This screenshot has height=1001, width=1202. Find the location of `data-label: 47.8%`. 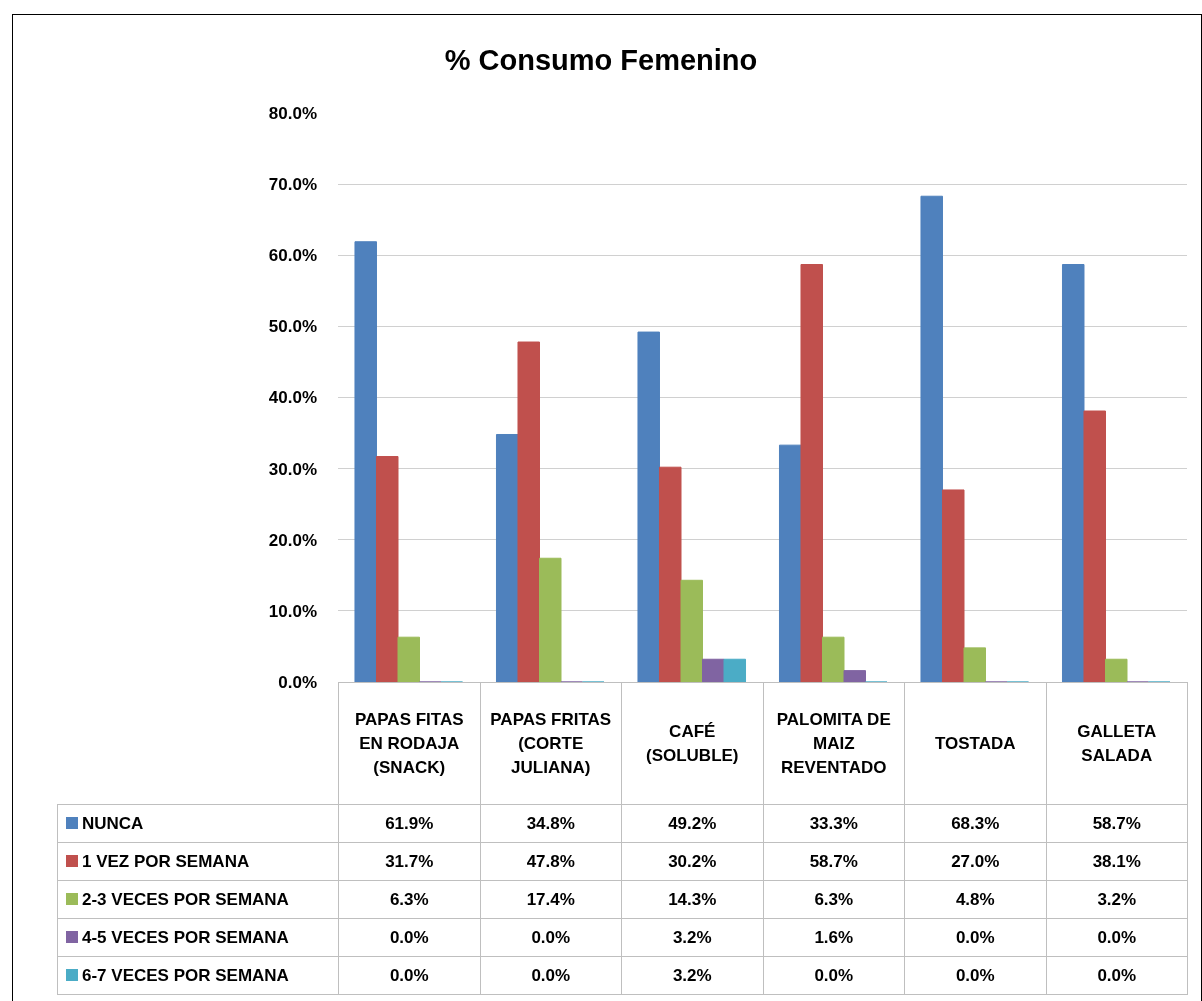

data-label: 47.8% is located at coordinates (551, 861).